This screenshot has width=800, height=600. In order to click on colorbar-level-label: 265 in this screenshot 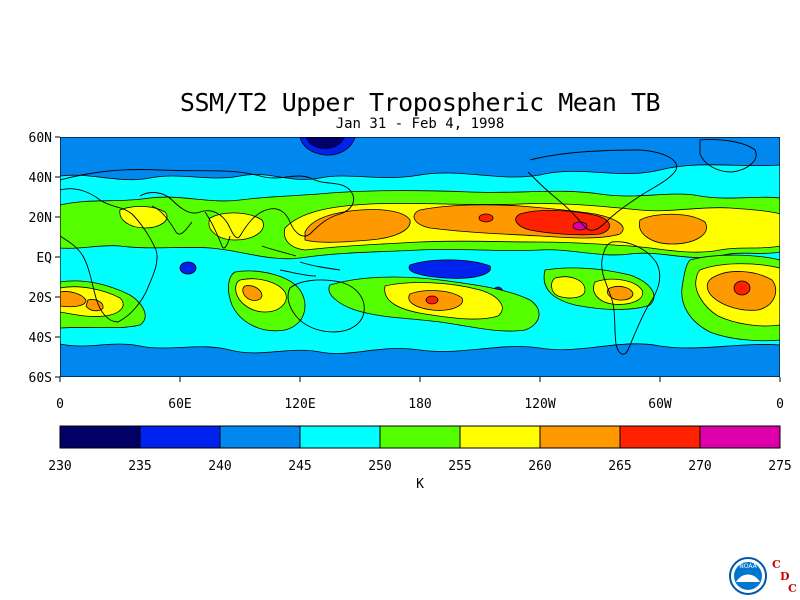, I will do `click(619, 466)`.